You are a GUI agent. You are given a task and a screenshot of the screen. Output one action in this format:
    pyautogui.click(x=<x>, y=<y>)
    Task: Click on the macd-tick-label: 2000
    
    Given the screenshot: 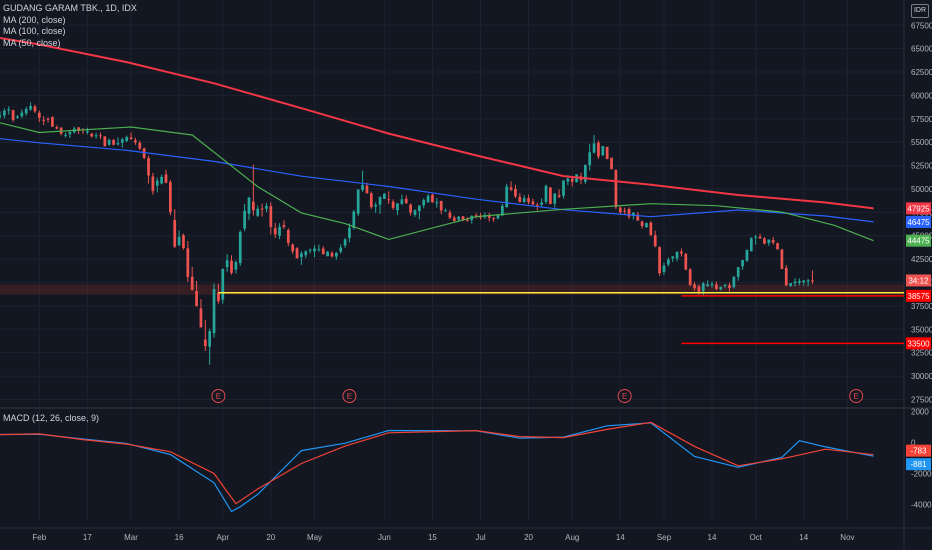 What is the action you would take?
    pyautogui.click(x=920, y=412)
    